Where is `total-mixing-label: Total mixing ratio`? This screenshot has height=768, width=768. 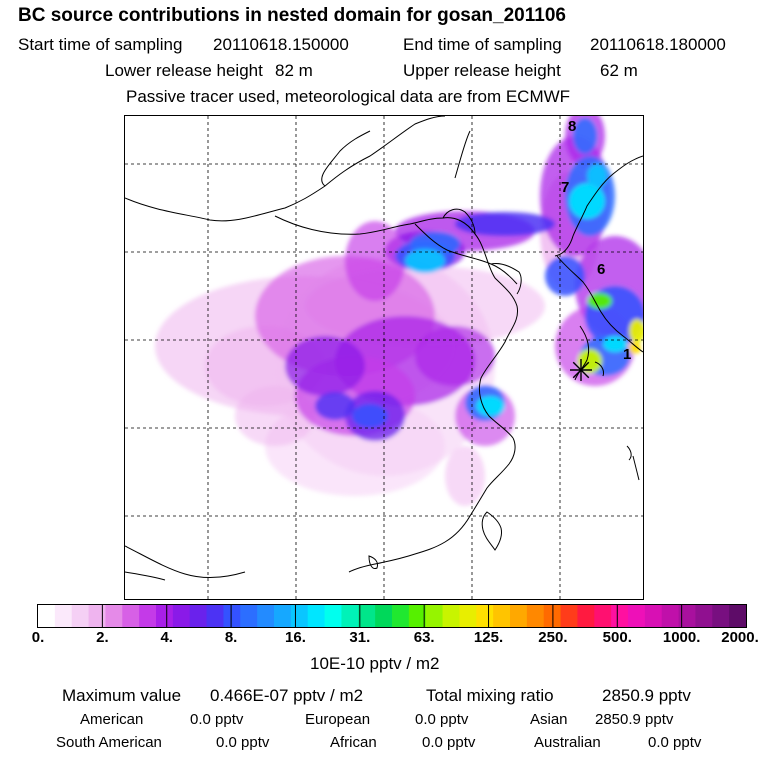
total-mixing-label: Total mixing ratio is located at coordinates (490, 695).